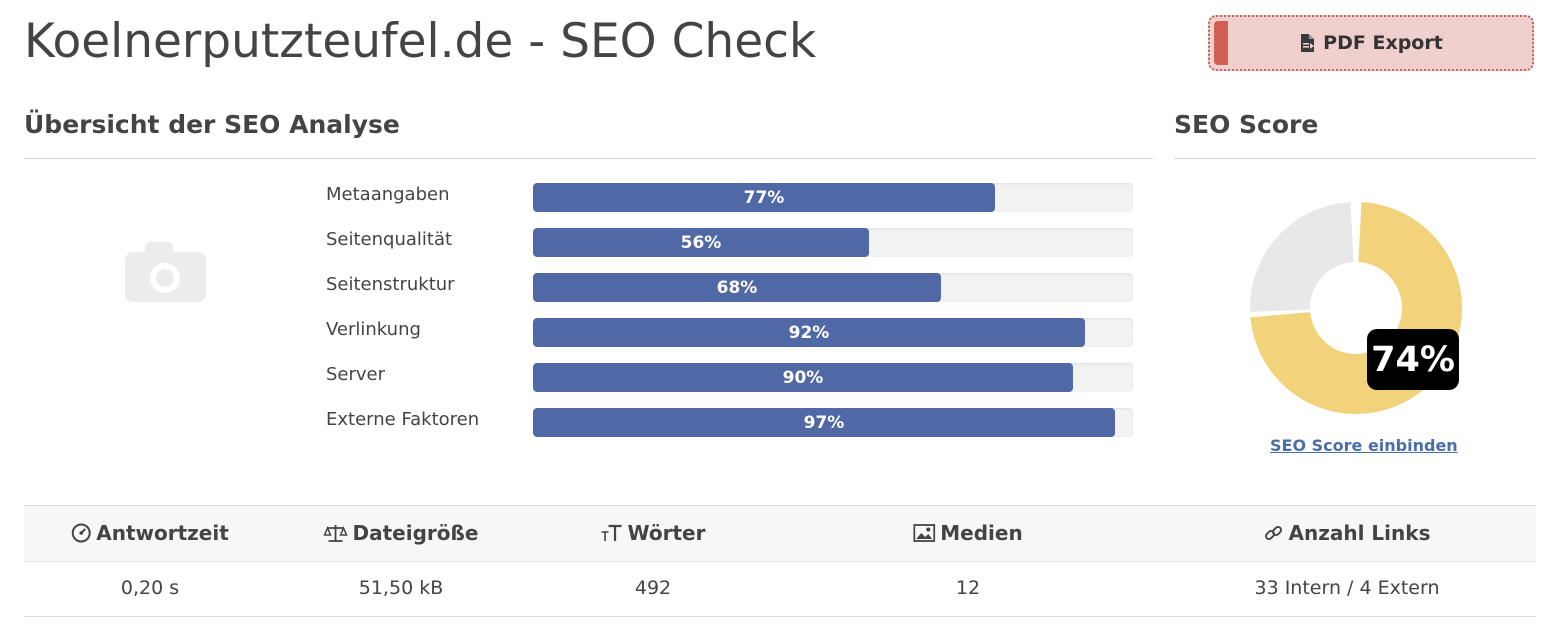  I want to click on progress-bar-track: 90%, so click(833, 377).